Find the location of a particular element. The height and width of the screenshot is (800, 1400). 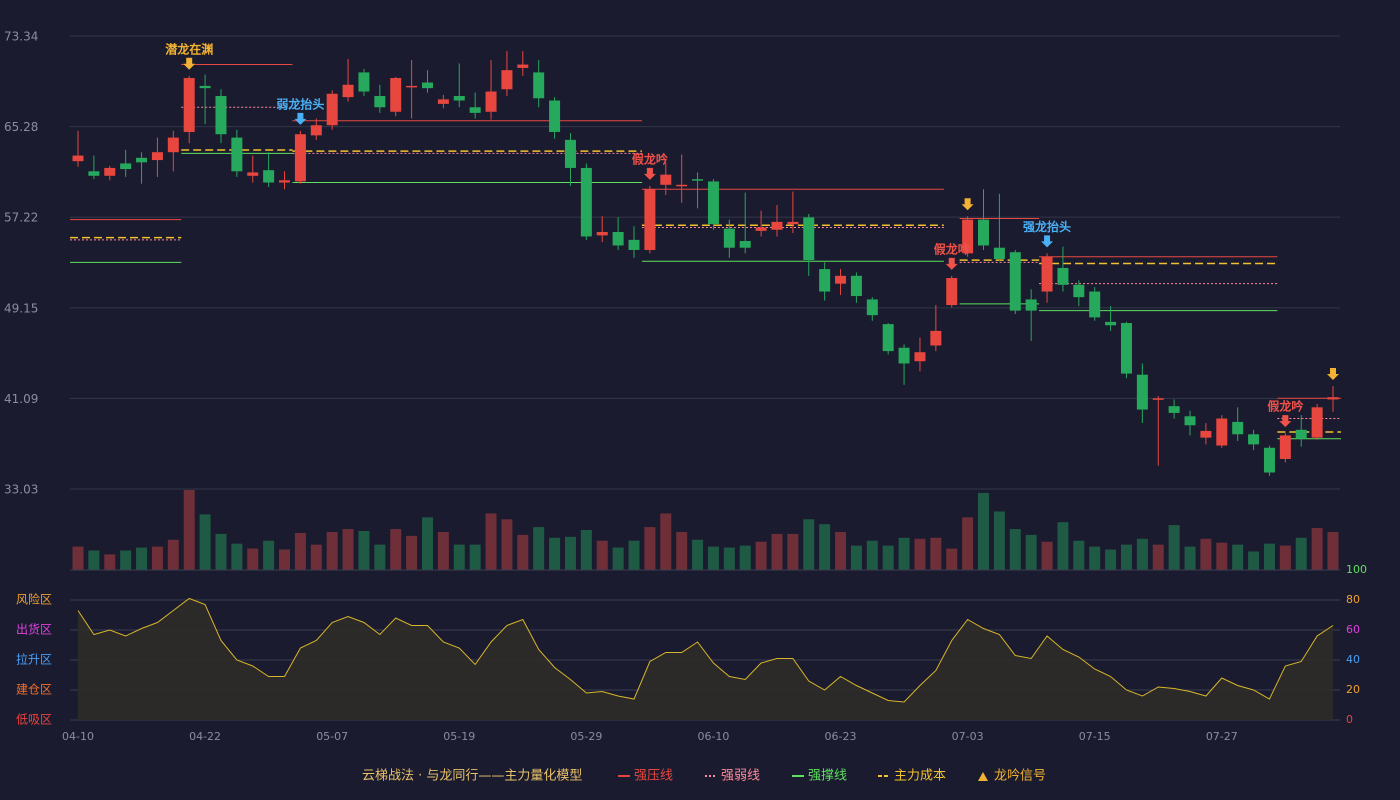

x-tick-label: 07-03 is located at coordinates (968, 736).